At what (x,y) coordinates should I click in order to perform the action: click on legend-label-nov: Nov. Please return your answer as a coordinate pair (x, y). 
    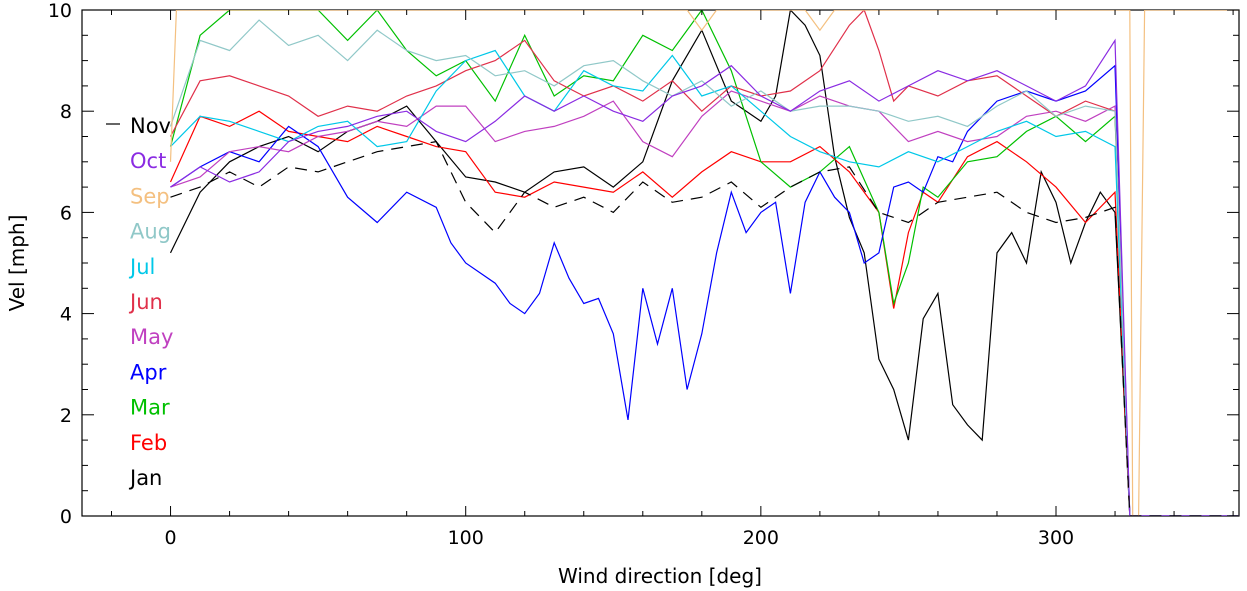
    Looking at the image, I should click on (150, 126).